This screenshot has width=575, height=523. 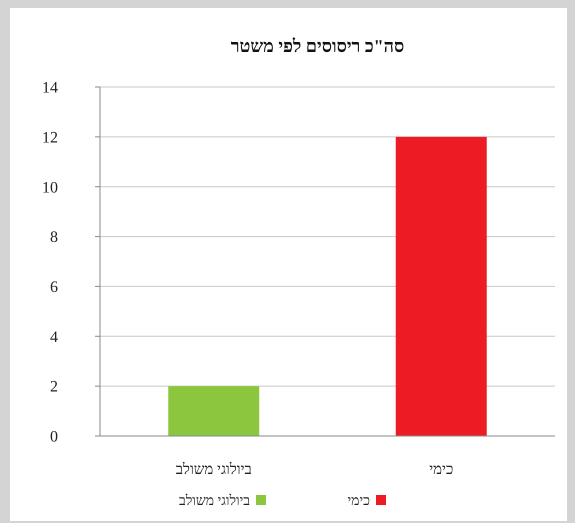 What do you see at coordinates (54, 387) in the screenshot?
I see `y-tick-label: 2` at bounding box center [54, 387].